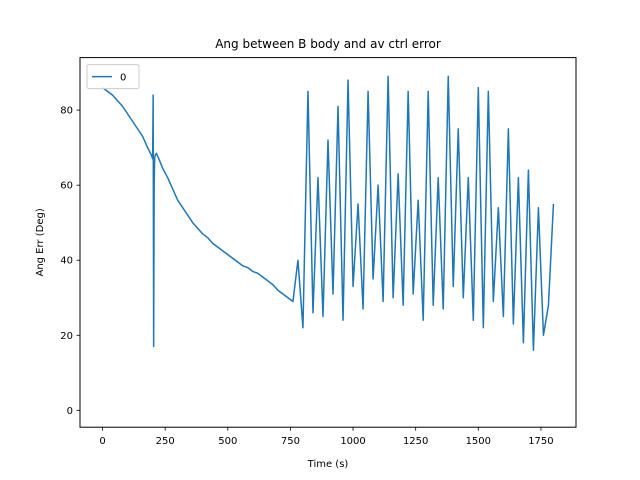 Image resolution: width=640 pixels, height=480 pixels. Describe the element at coordinates (415, 441) in the screenshot. I see `x-tick-label: 1250` at that location.